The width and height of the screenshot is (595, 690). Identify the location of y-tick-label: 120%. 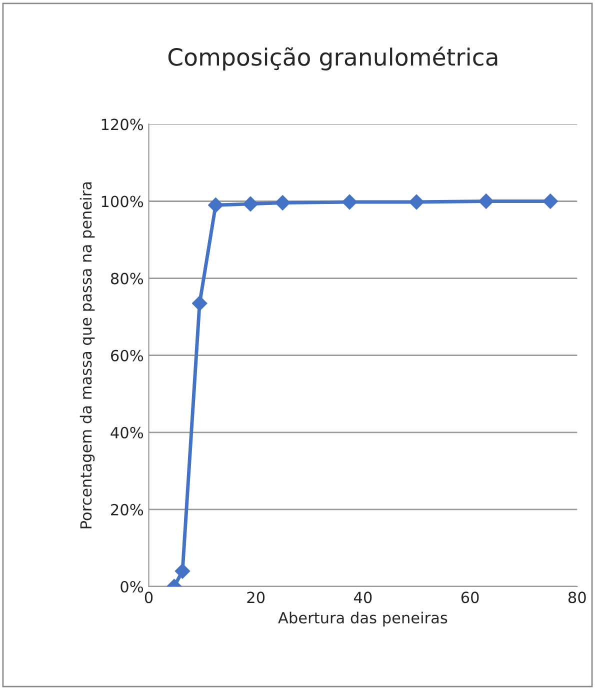
(123, 124).